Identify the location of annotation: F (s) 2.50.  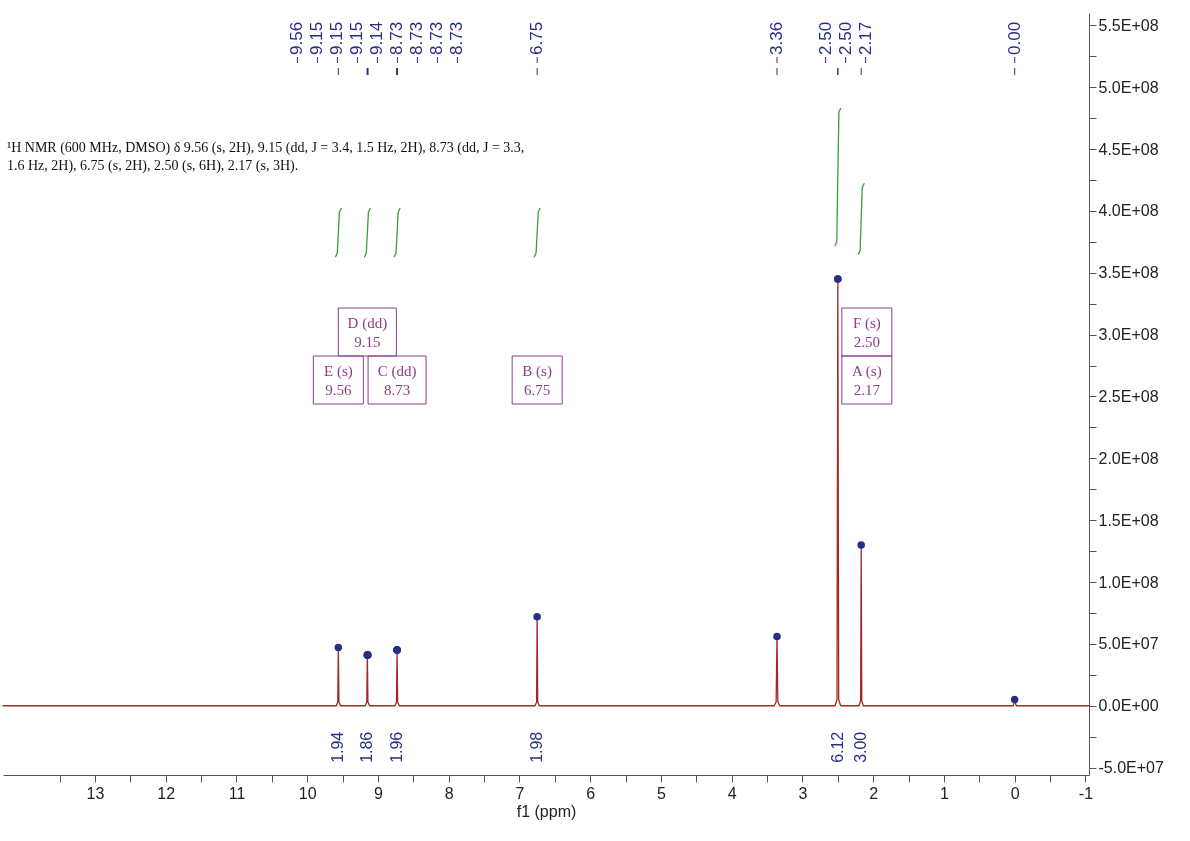
(866, 332).